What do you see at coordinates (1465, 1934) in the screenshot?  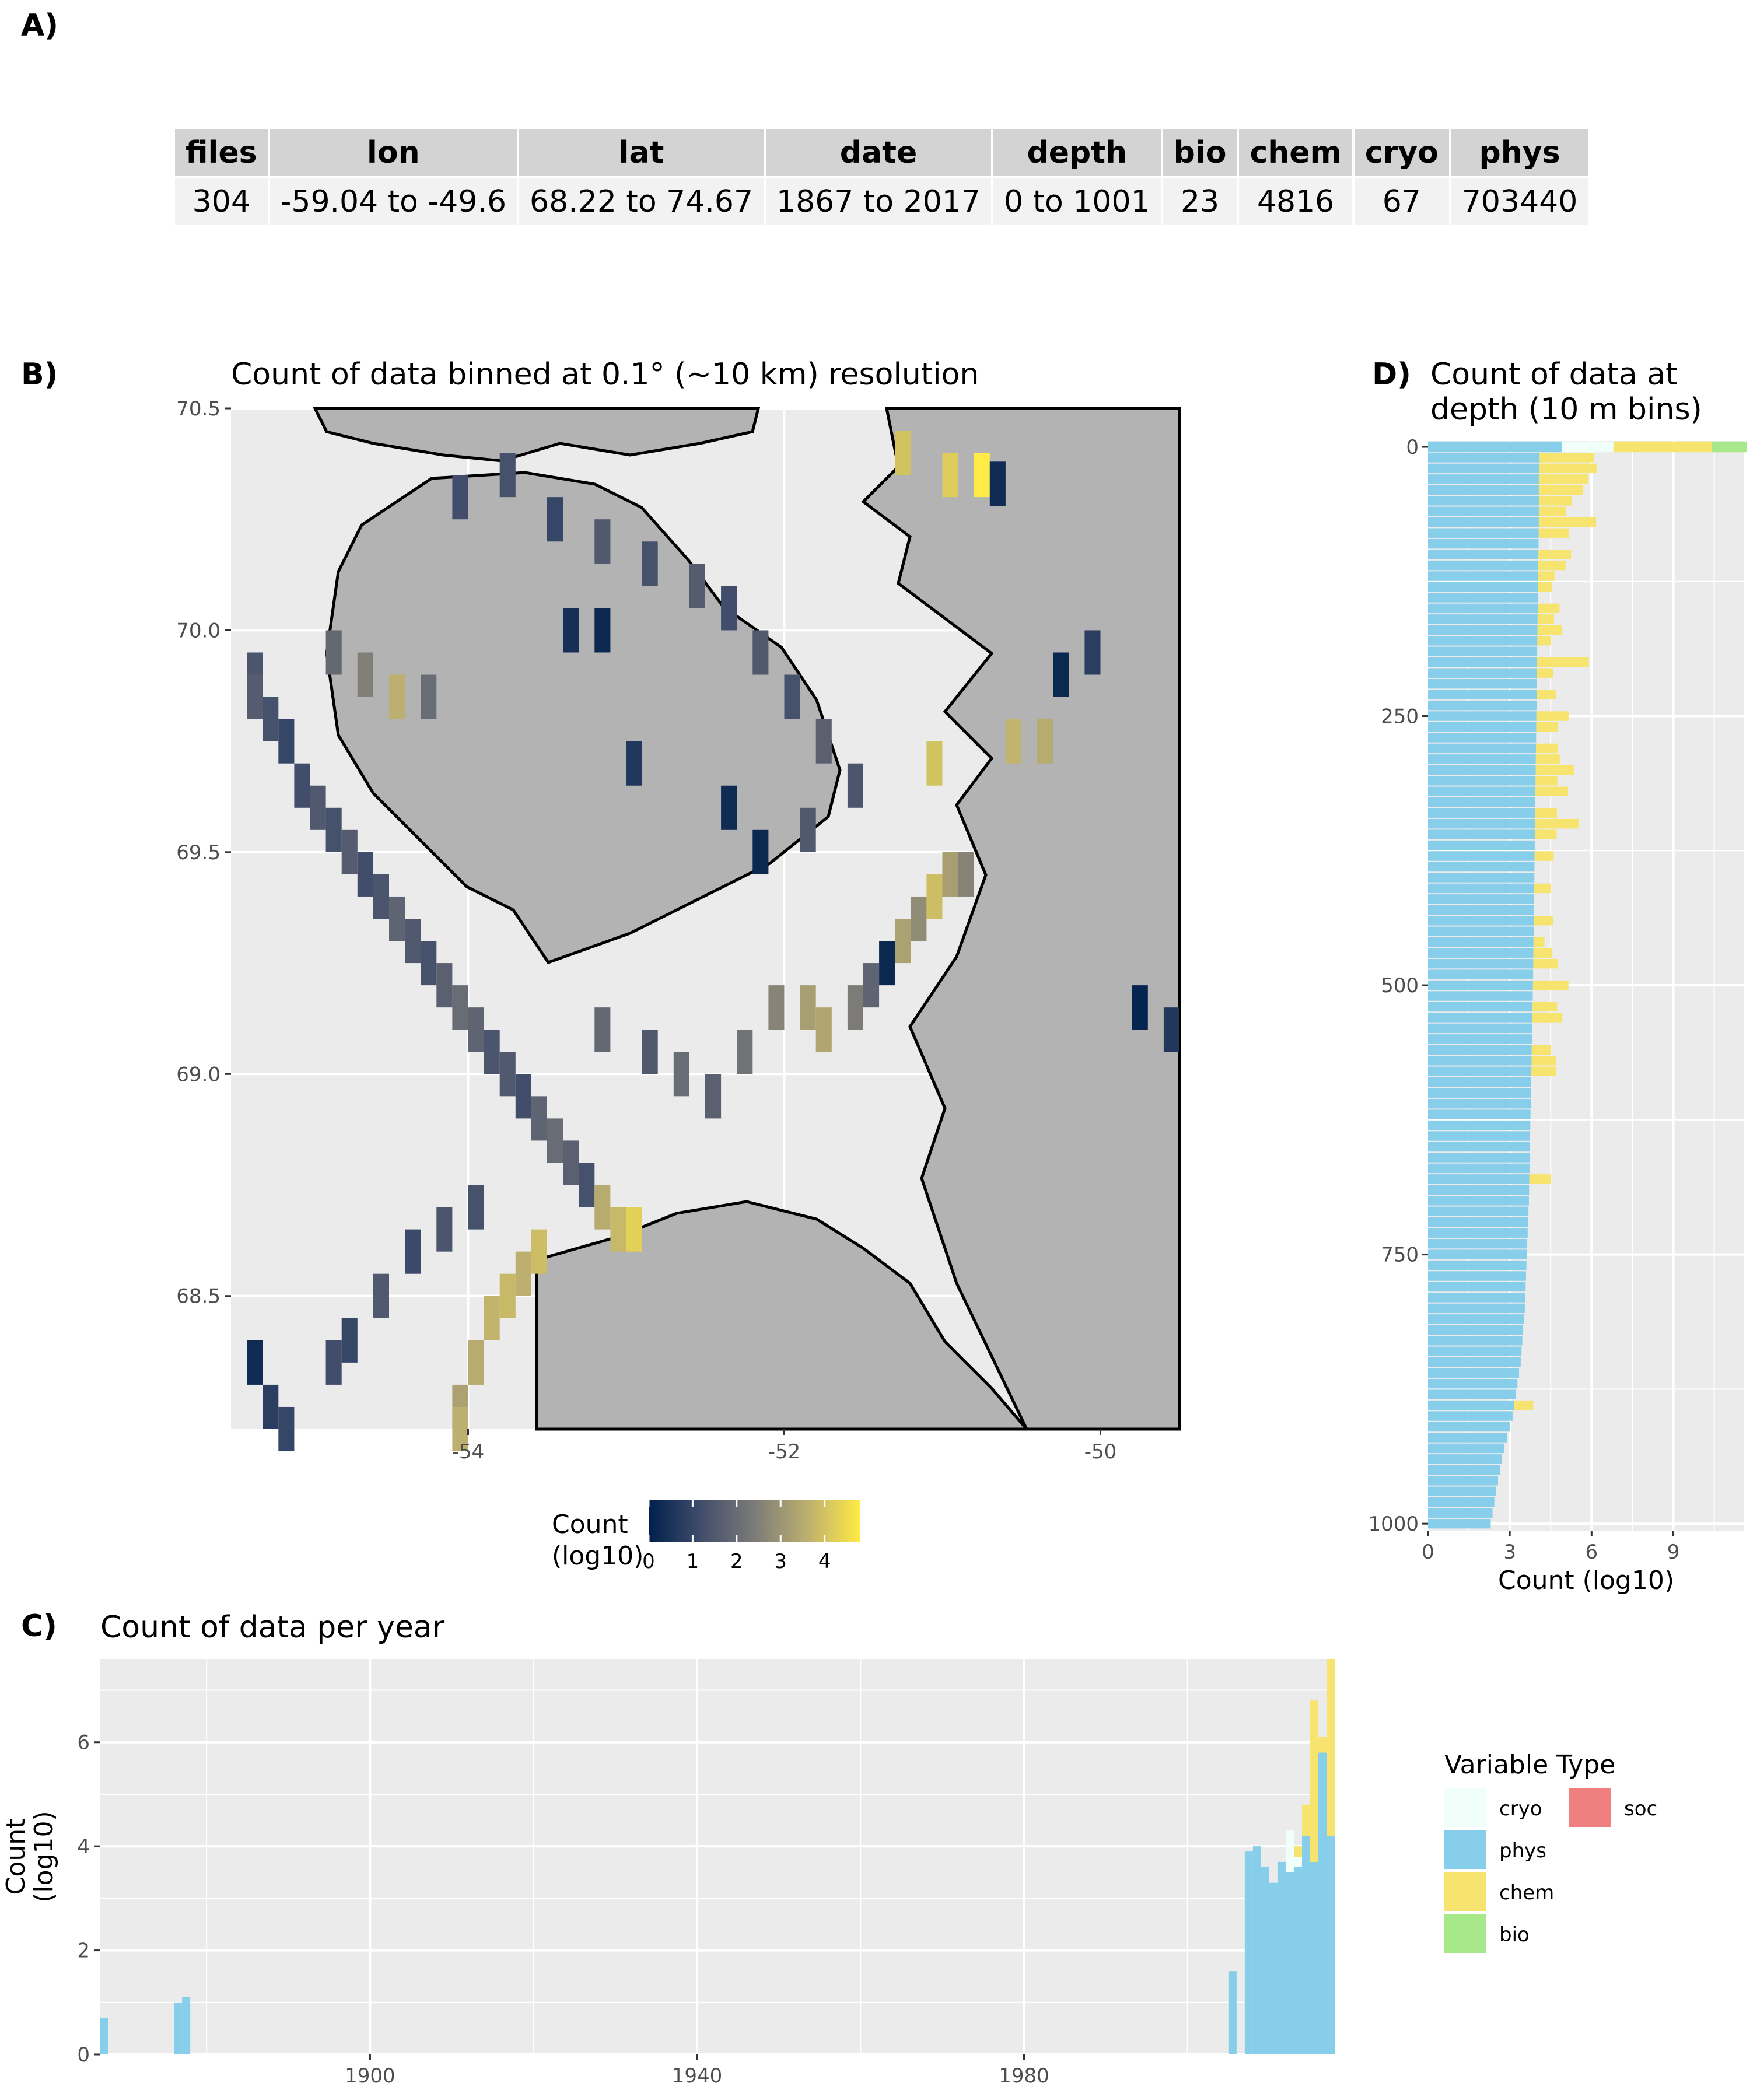 I see `legend-bio-swatch` at bounding box center [1465, 1934].